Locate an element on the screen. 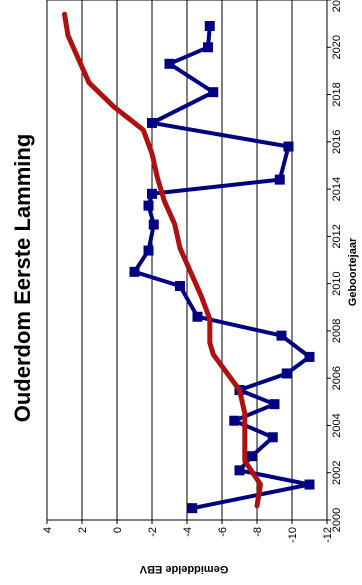 The width and height of the screenshot is (362, 585). year-tick-label: 2012 is located at coordinates (337, 236).